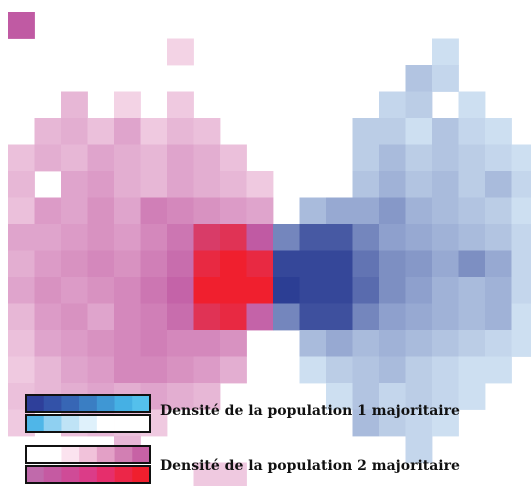 This screenshot has height=486, width=531. Describe the element at coordinates (310, 466) in the screenshot. I see `legend-label-population-2: Densité de la population 2 majoritaire` at that location.